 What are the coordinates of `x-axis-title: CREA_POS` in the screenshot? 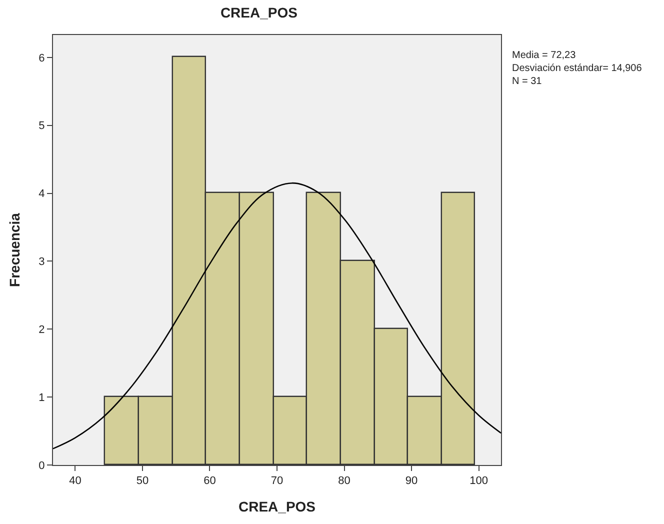 It's located at (277, 506).